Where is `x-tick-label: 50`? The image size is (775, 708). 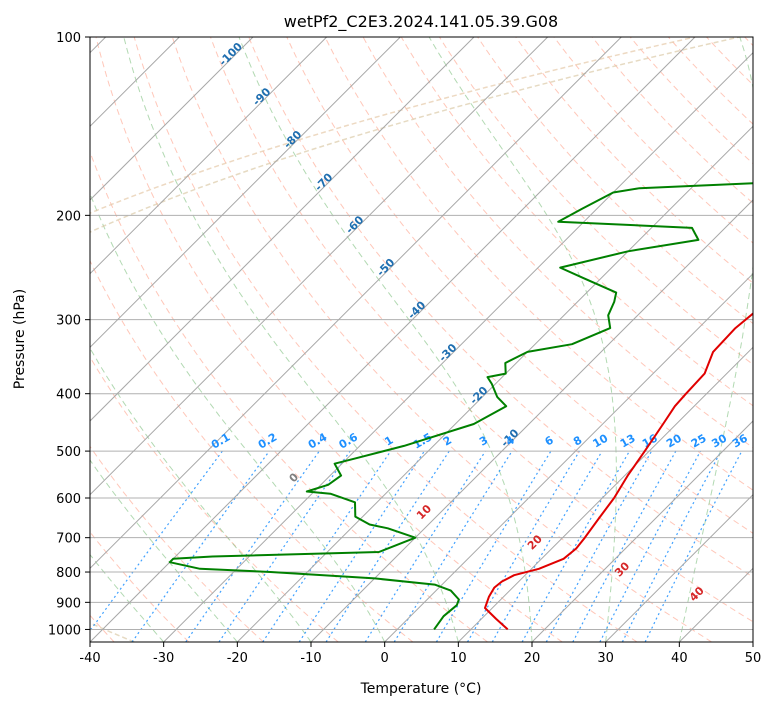
x-tick-label: 50 is located at coordinates (753, 658).